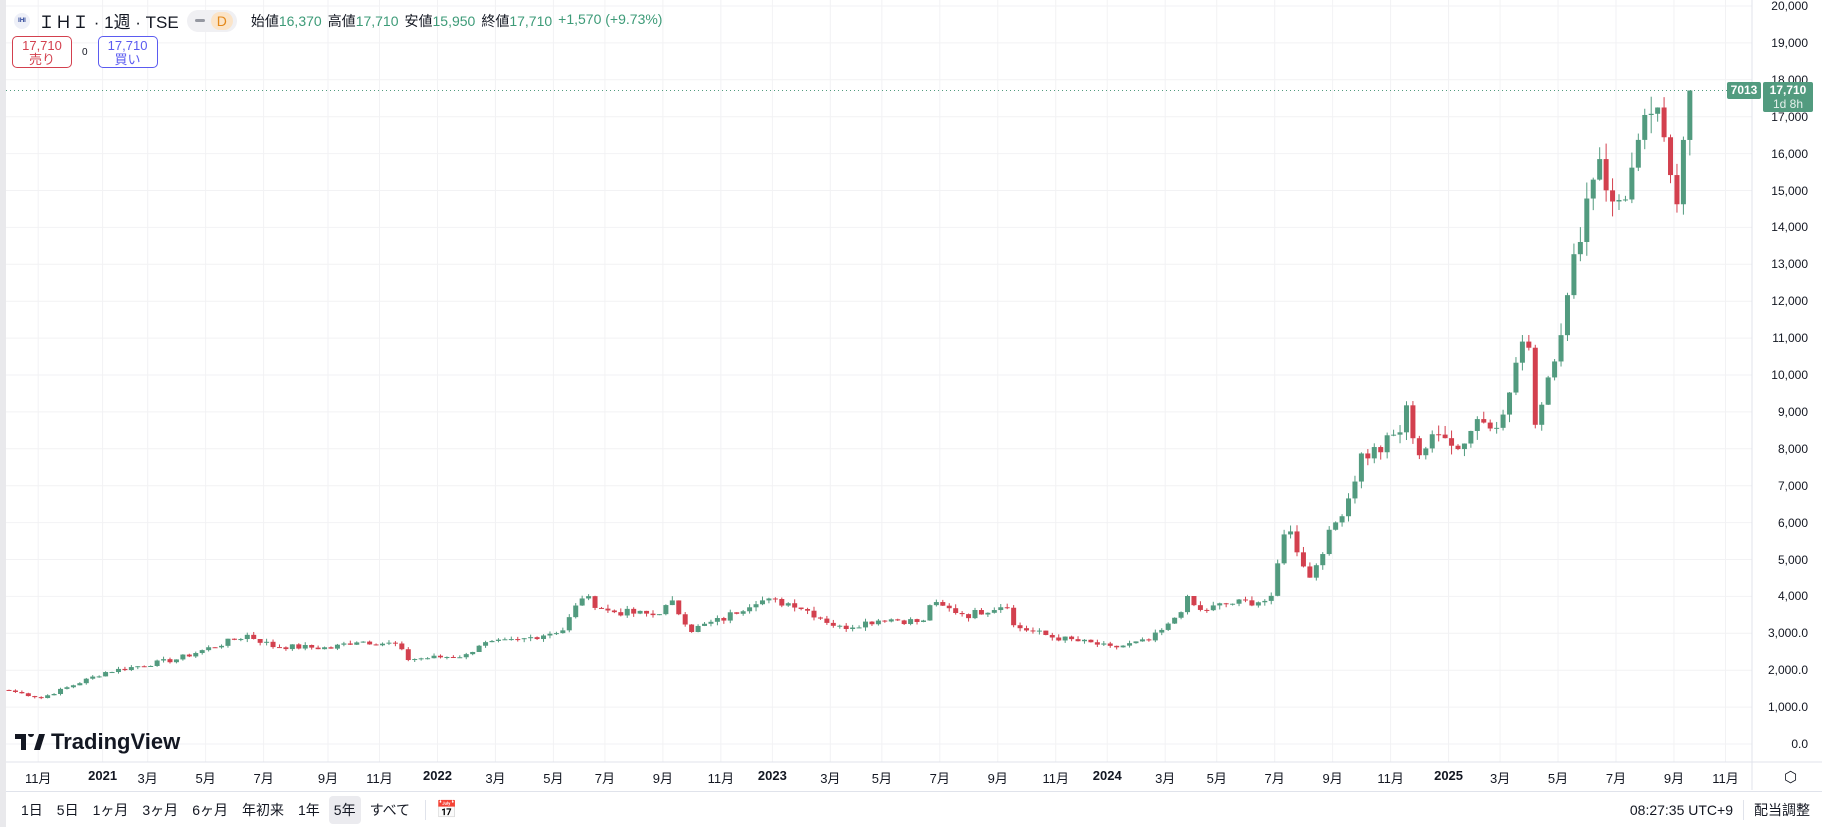 This screenshot has width=1822, height=828. What do you see at coordinates (42, 45) in the screenshot?
I see `sell-price: 17,710` at bounding box center [42, 45].